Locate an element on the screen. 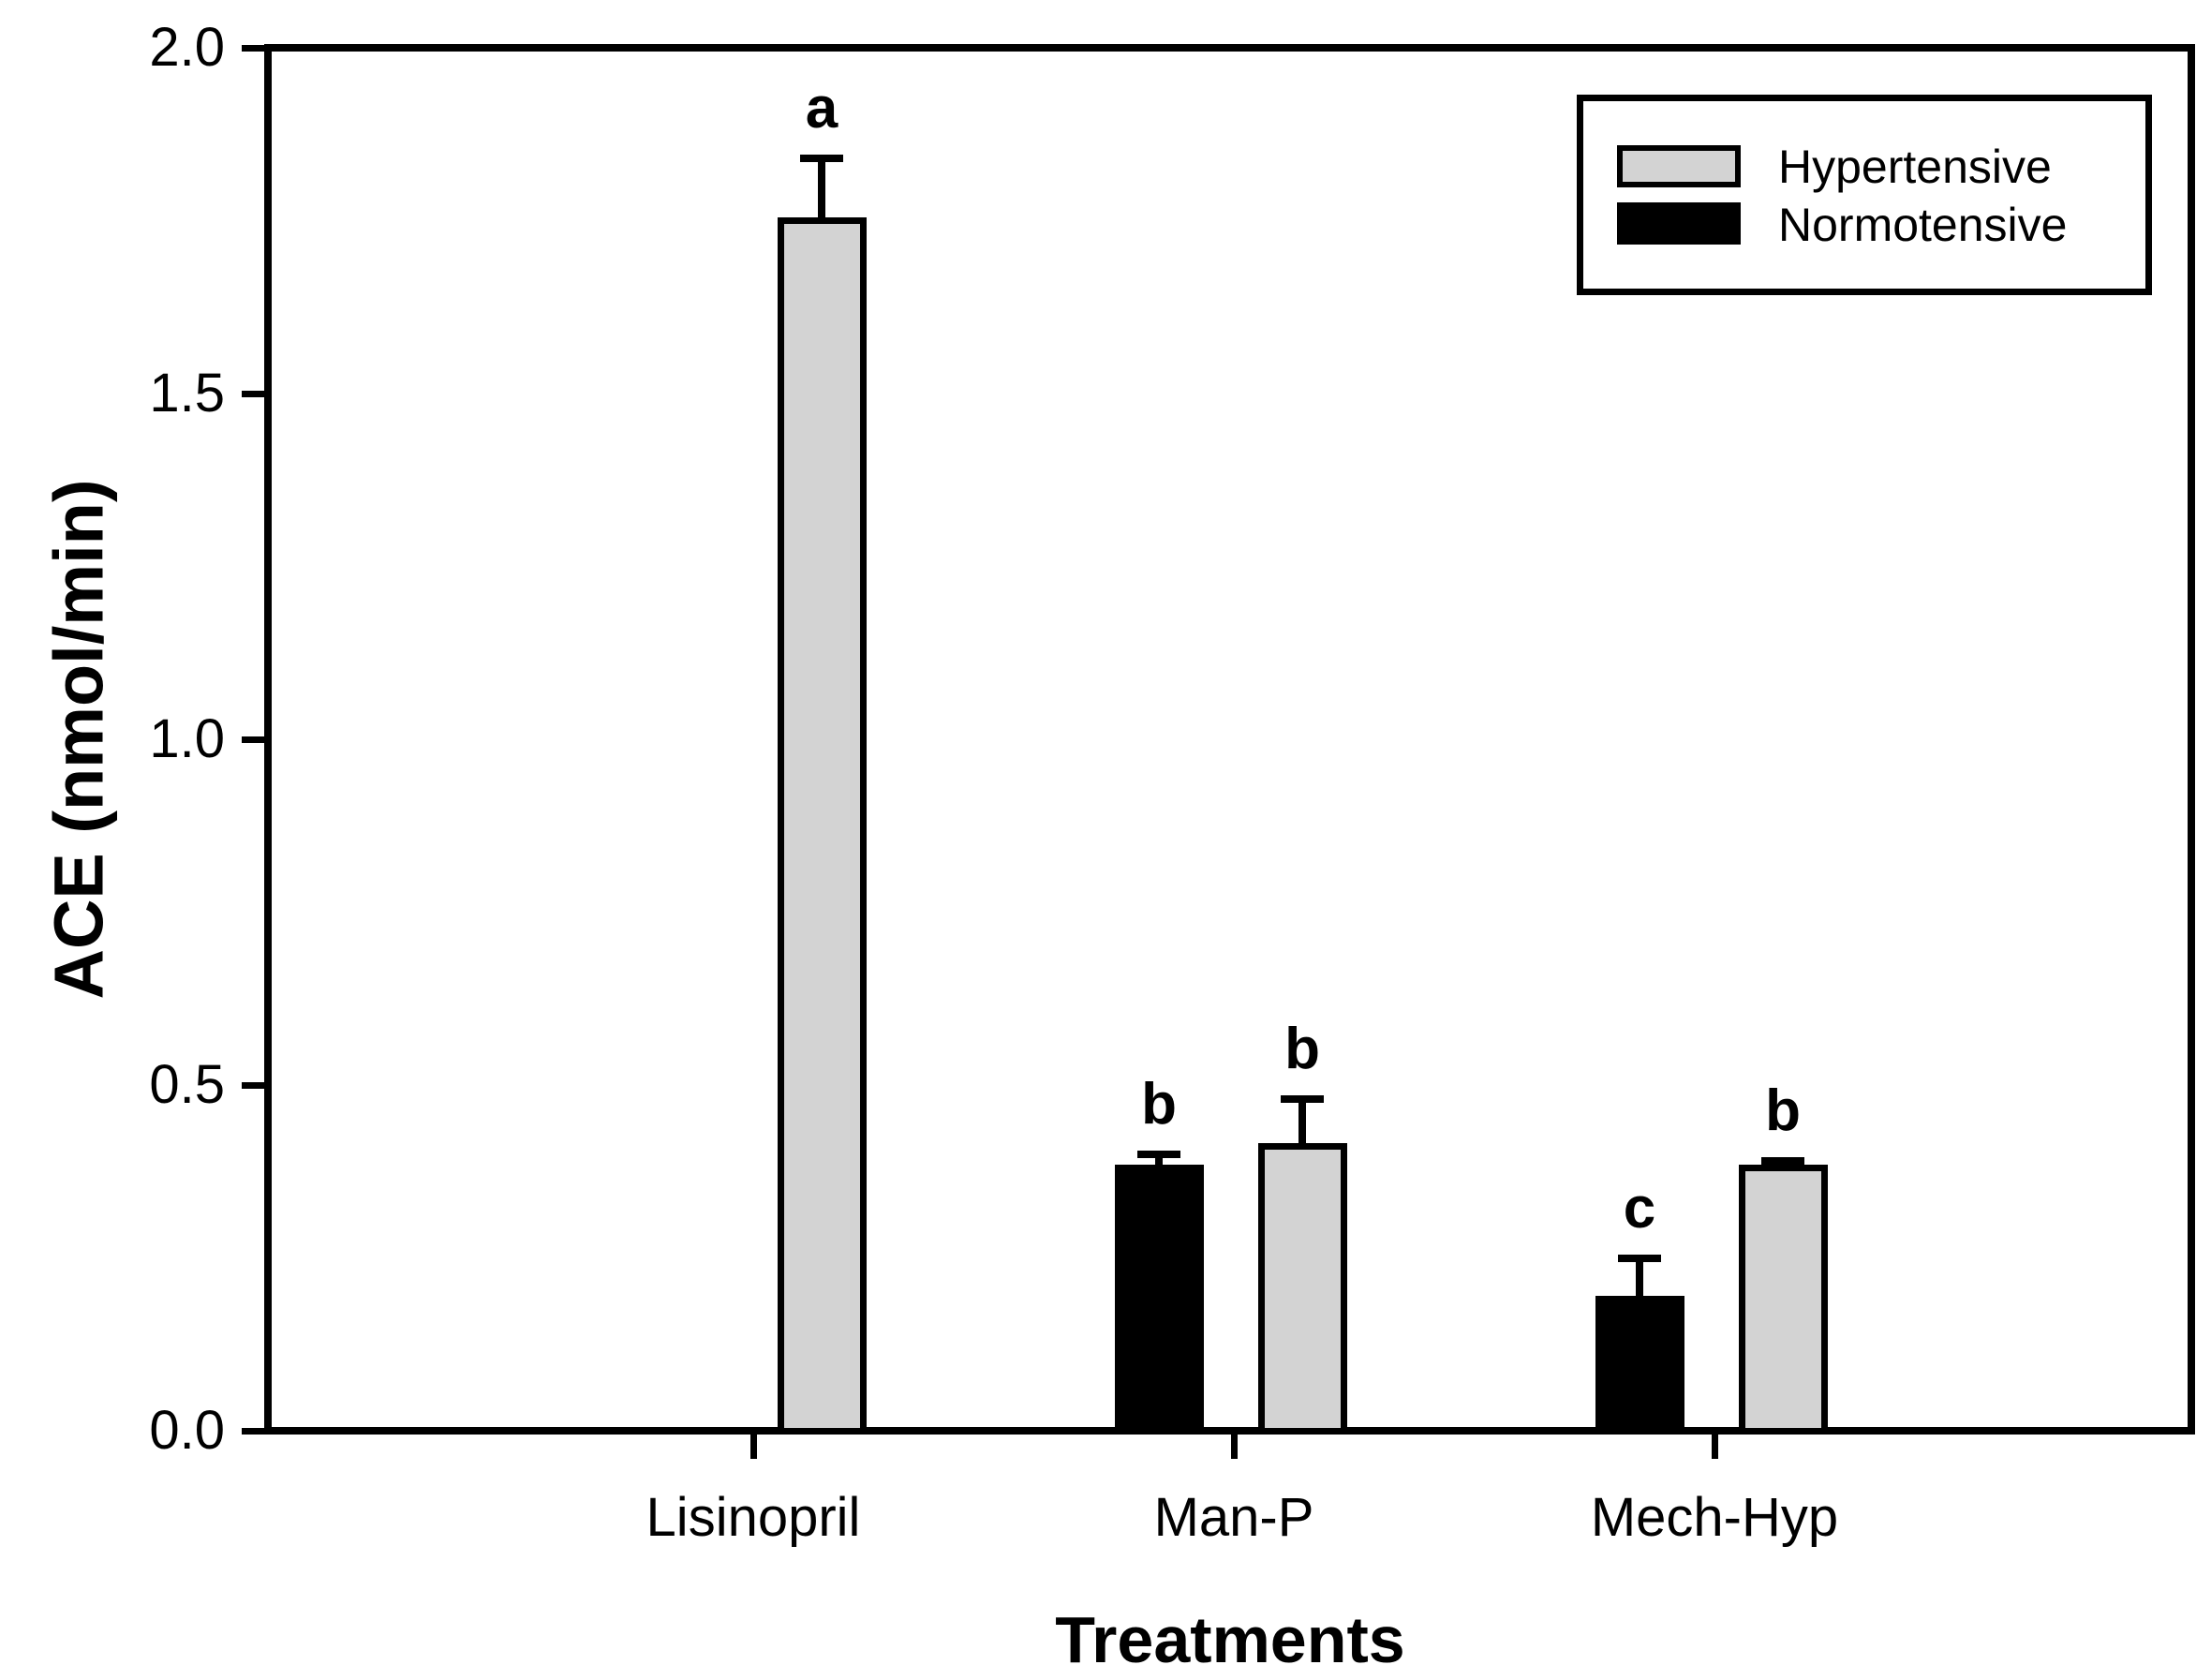 The height and width of the screenshot is (1680, 2211). y-axis-tick-label: 0.0 is located at coordinates (187, 1430).